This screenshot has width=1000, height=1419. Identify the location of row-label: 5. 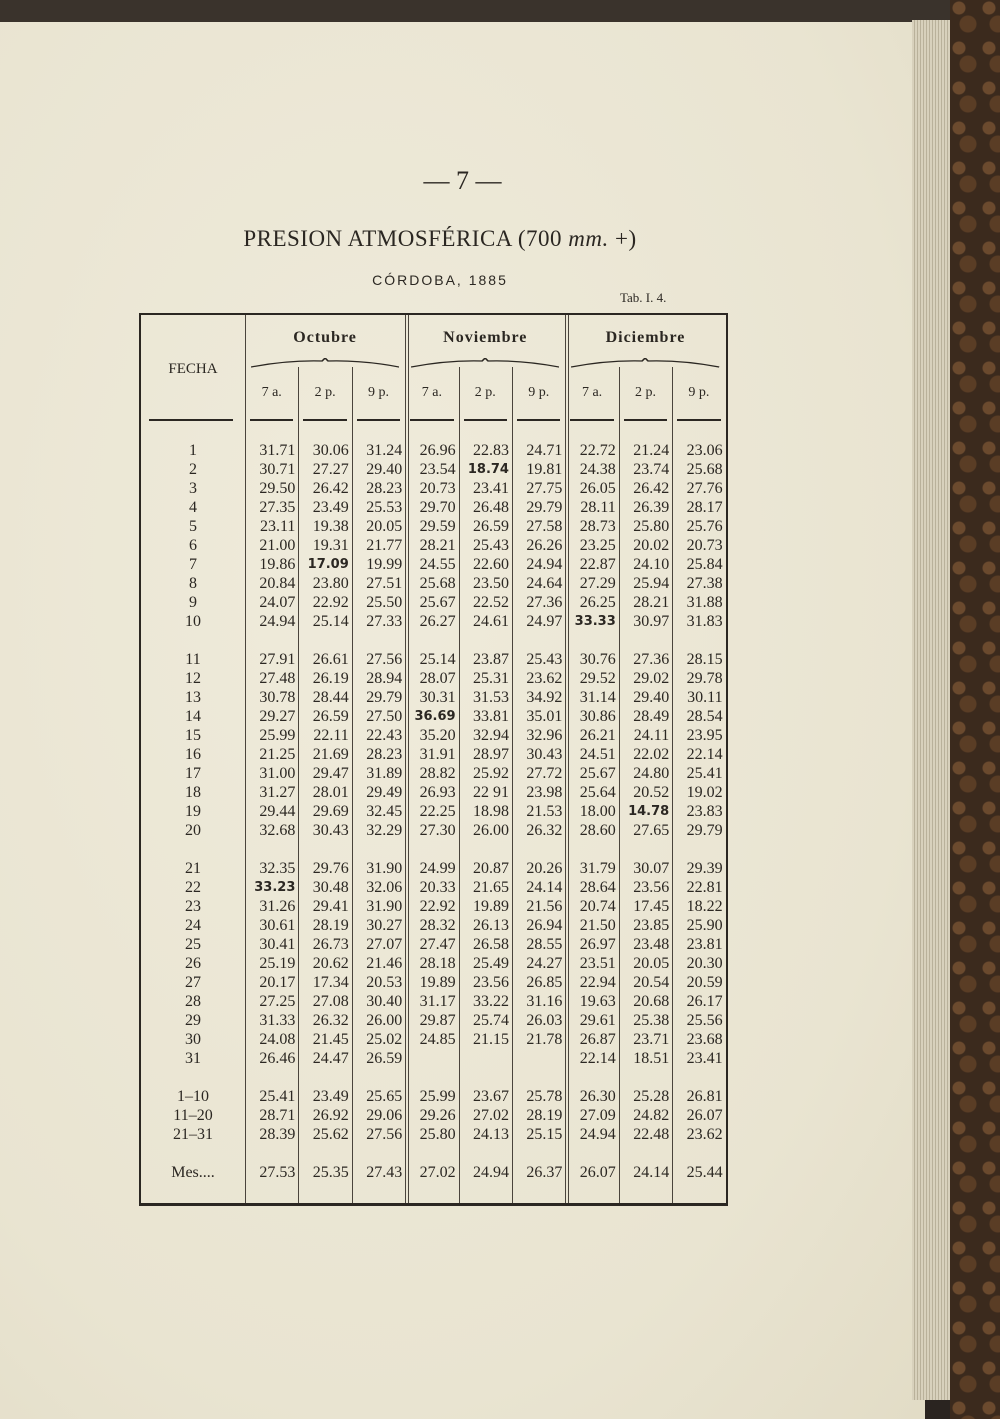
(193, 526).